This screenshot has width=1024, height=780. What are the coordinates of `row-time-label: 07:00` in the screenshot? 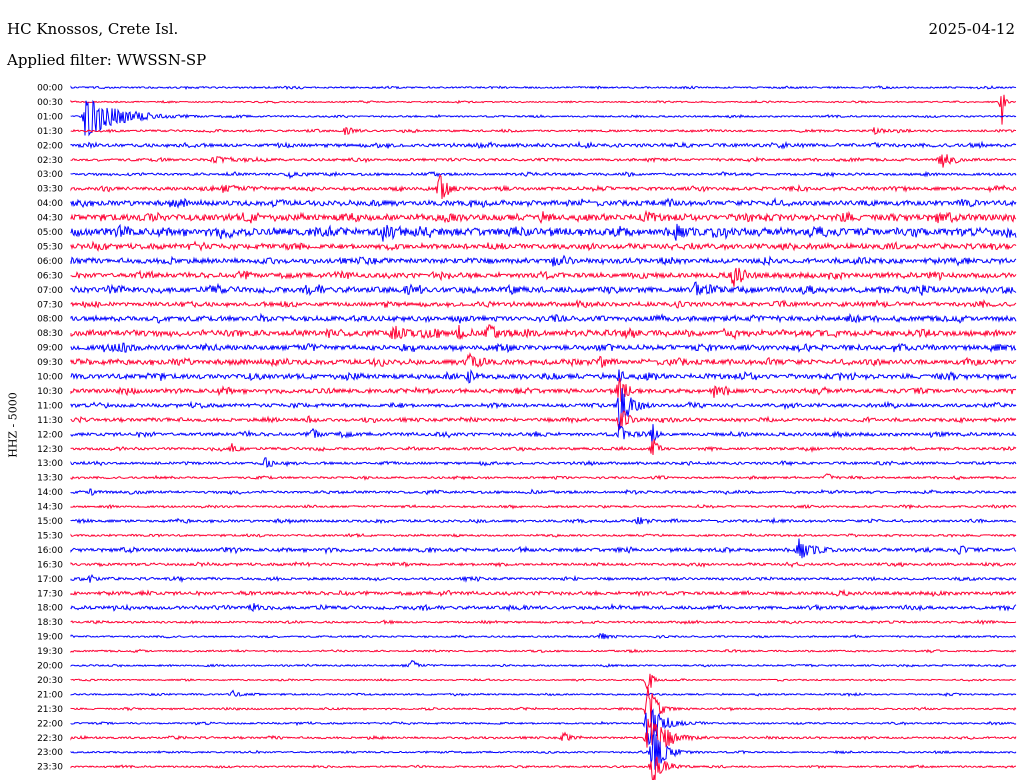 It's located at (50, 291).